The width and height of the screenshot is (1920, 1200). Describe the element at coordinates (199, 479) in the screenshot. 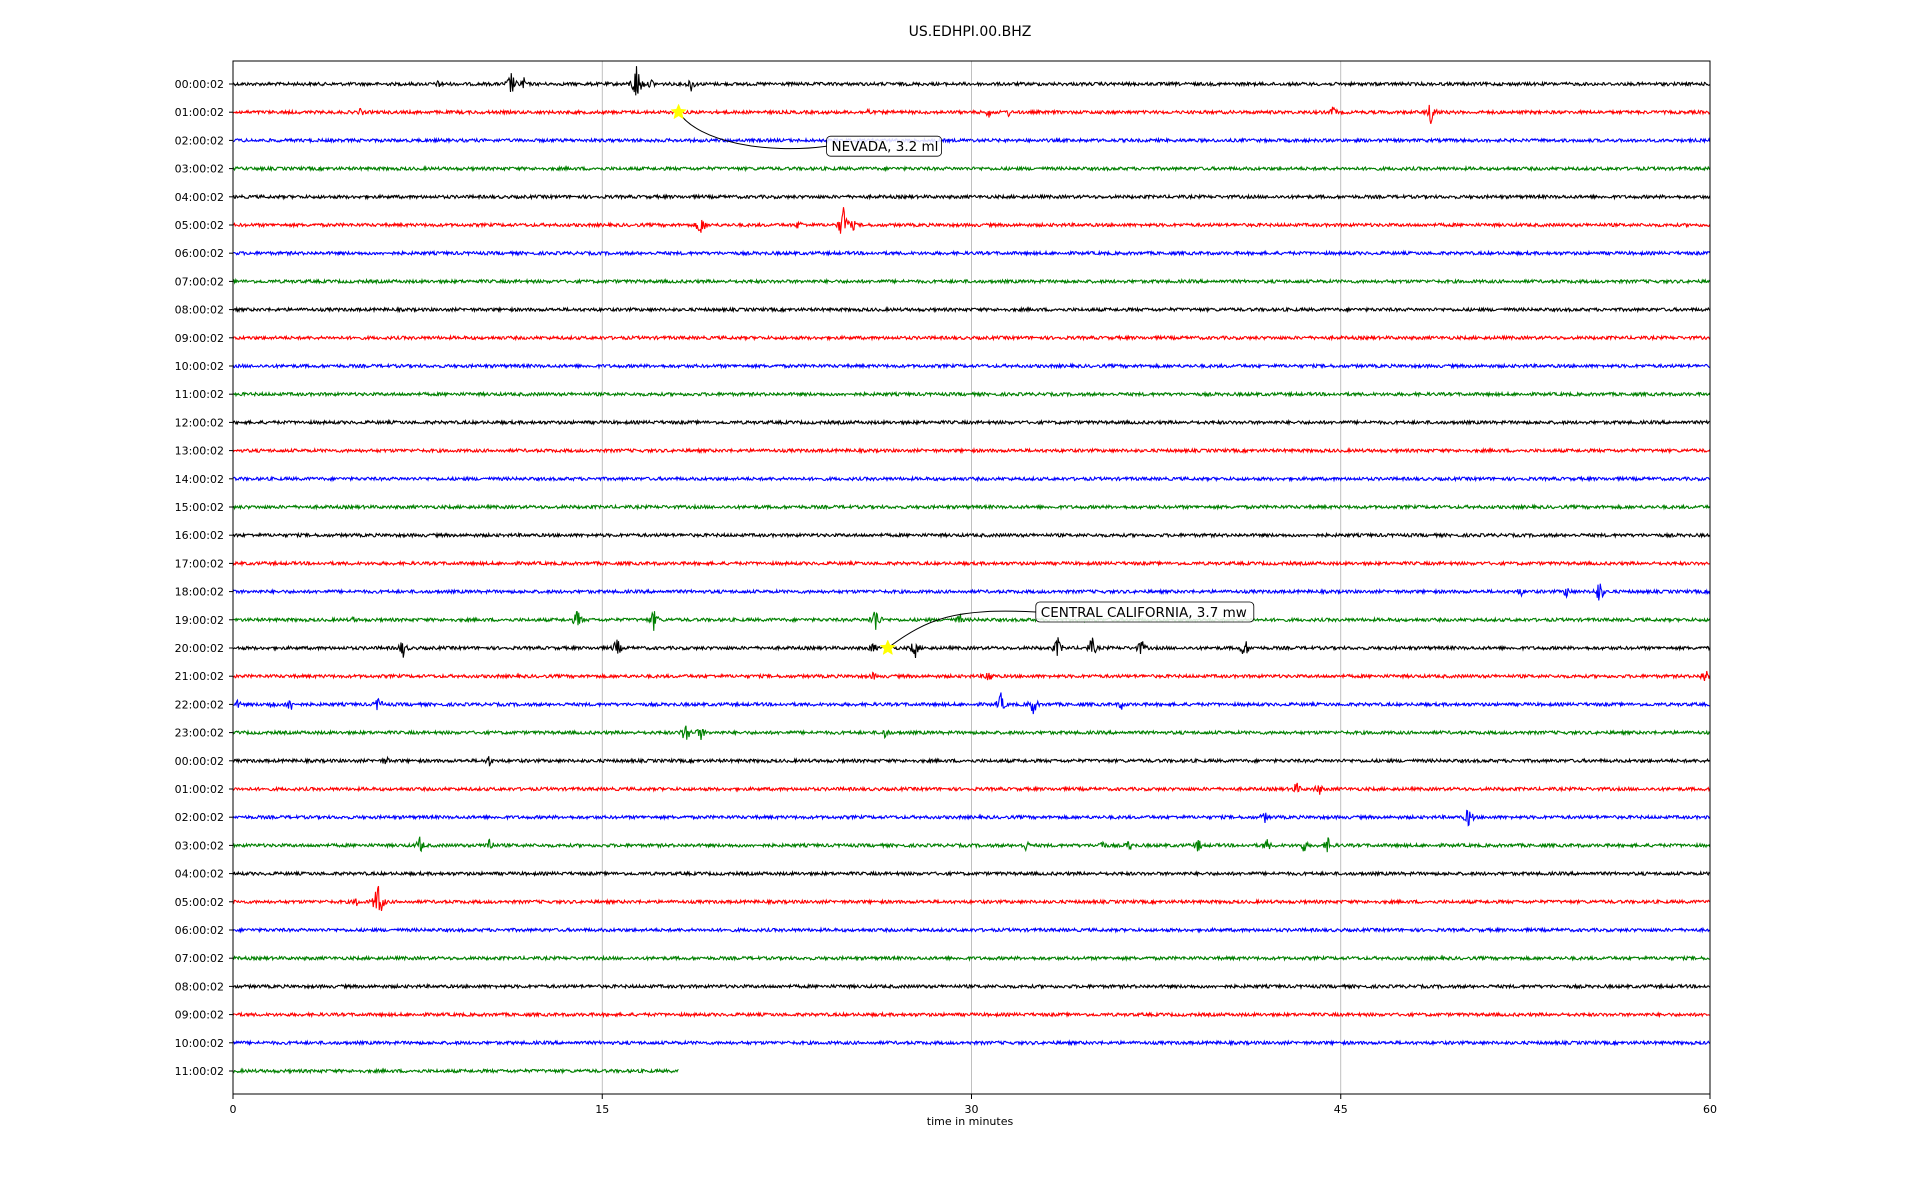

I see `y-tick-label: 14:00:02` at that location.